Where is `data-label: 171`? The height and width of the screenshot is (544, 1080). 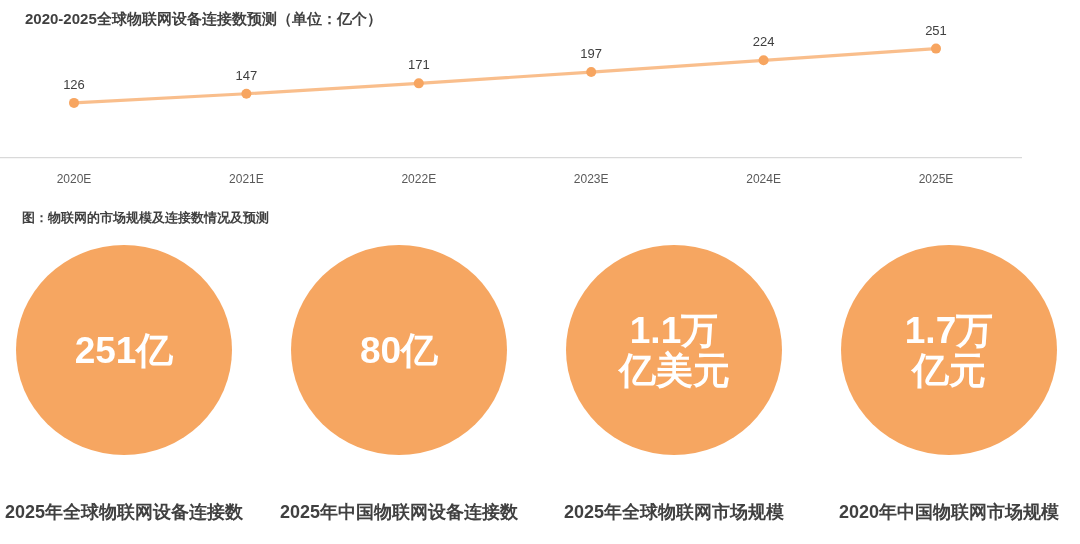
data-label: 171 is located at coordinates (418, 65).